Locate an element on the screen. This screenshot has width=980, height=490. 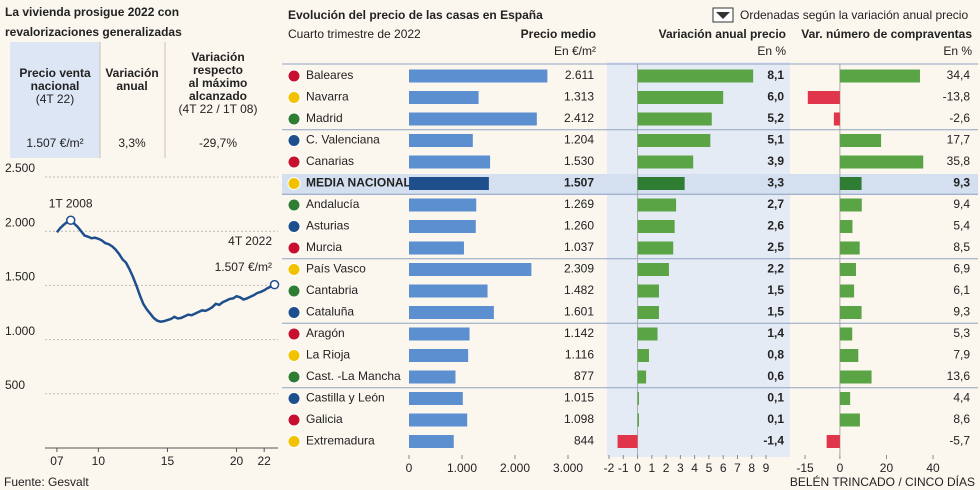
x-tick-label: 3.000 is located at coordinates (568, 468).